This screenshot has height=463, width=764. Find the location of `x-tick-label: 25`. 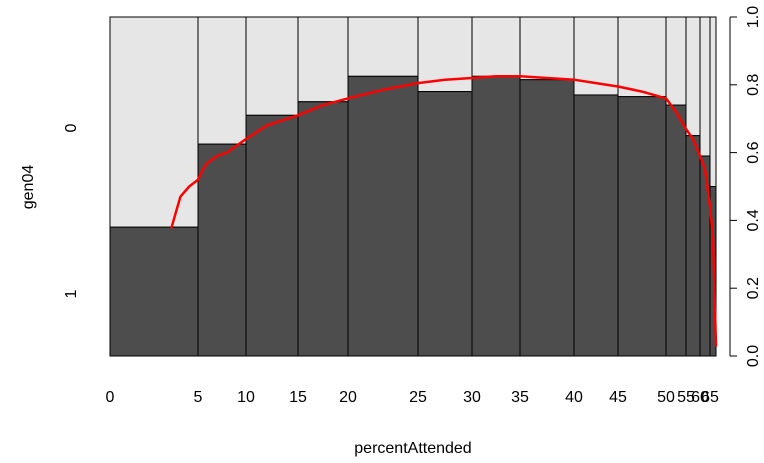

x-tick-label: 25 is located at coordinates (418, 397).